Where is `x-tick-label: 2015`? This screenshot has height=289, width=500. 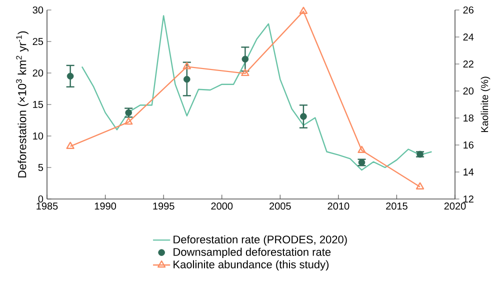
x-tick-label: 2015 is located at coordinates (397, 206).